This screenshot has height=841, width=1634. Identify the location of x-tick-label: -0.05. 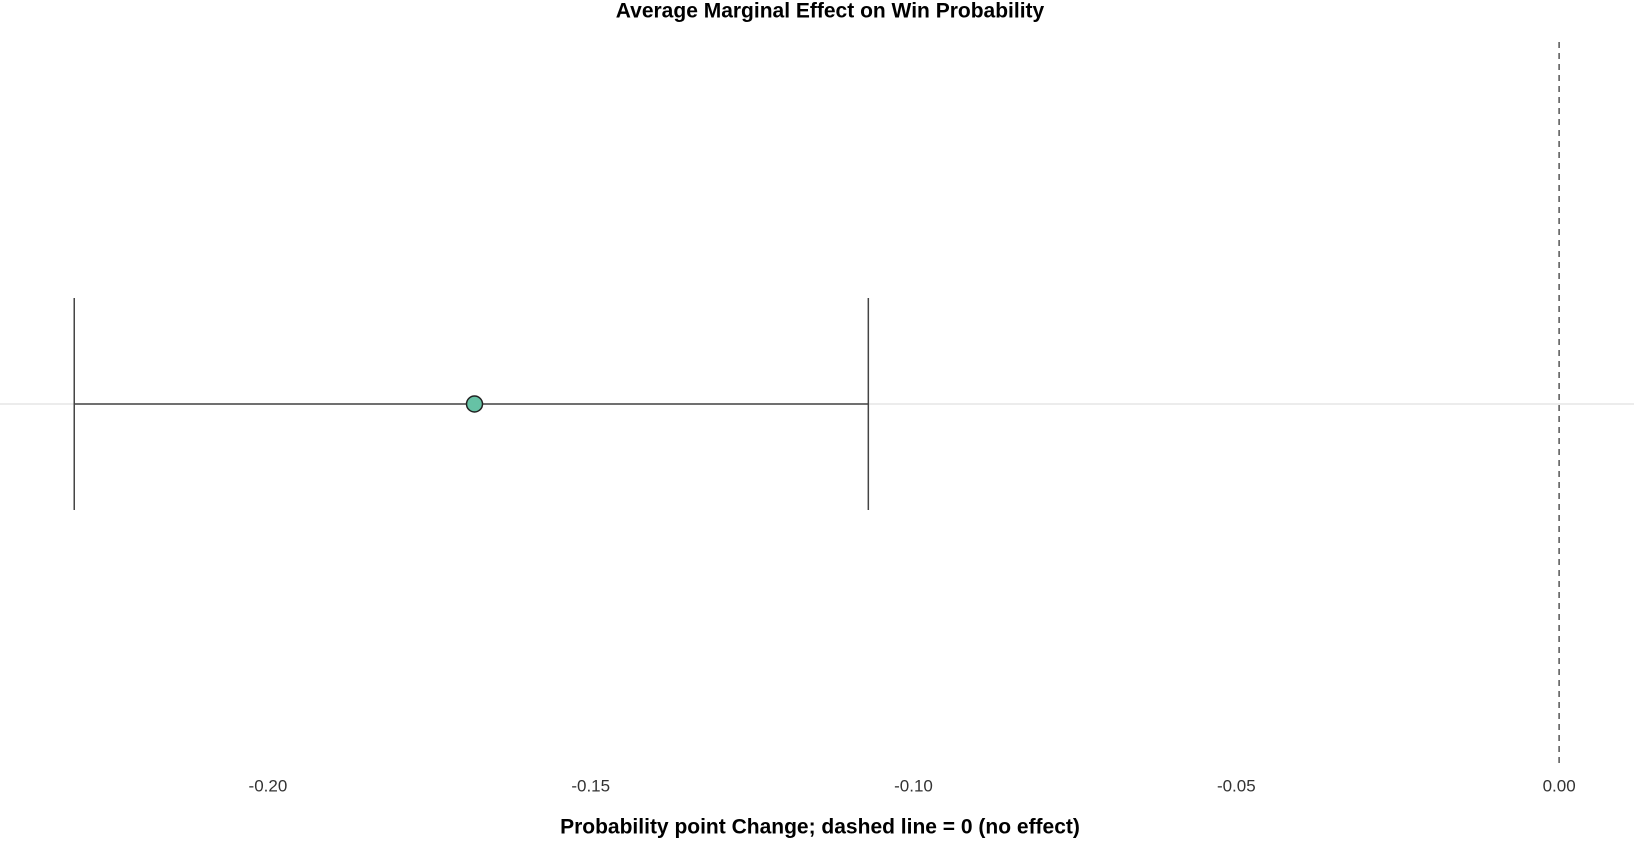
(1236, 785).